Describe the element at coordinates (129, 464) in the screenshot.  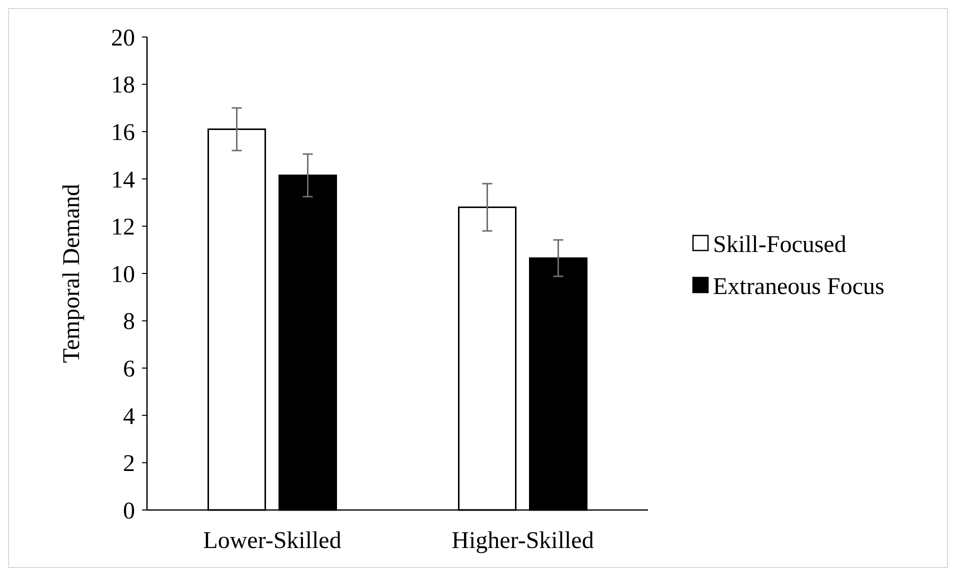
I see `y-tick-label: 2` at that location.